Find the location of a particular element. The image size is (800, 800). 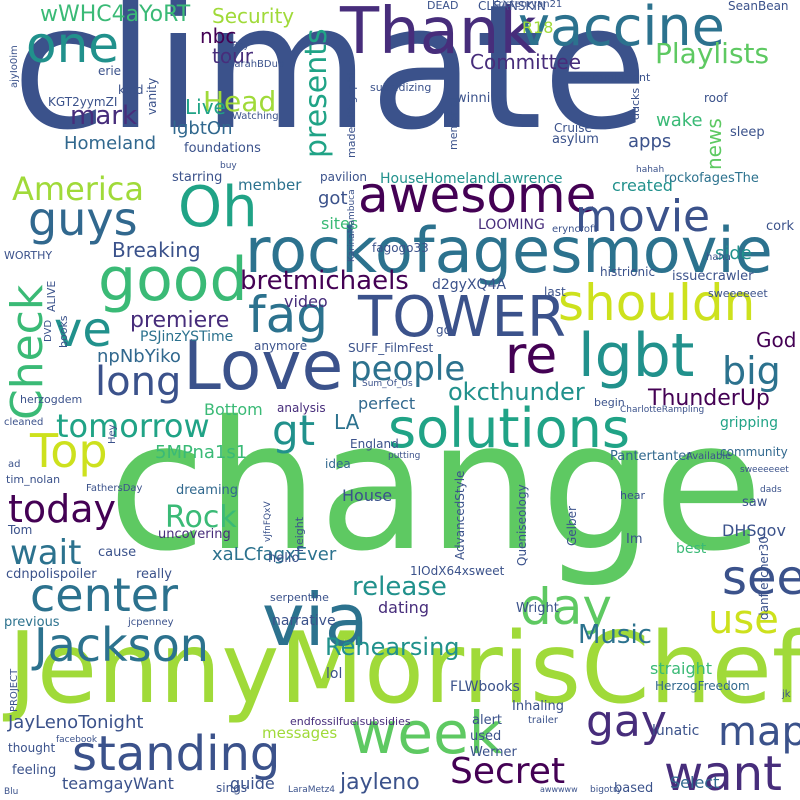

word-solutions: solutions is located at coordinates (509, 428).